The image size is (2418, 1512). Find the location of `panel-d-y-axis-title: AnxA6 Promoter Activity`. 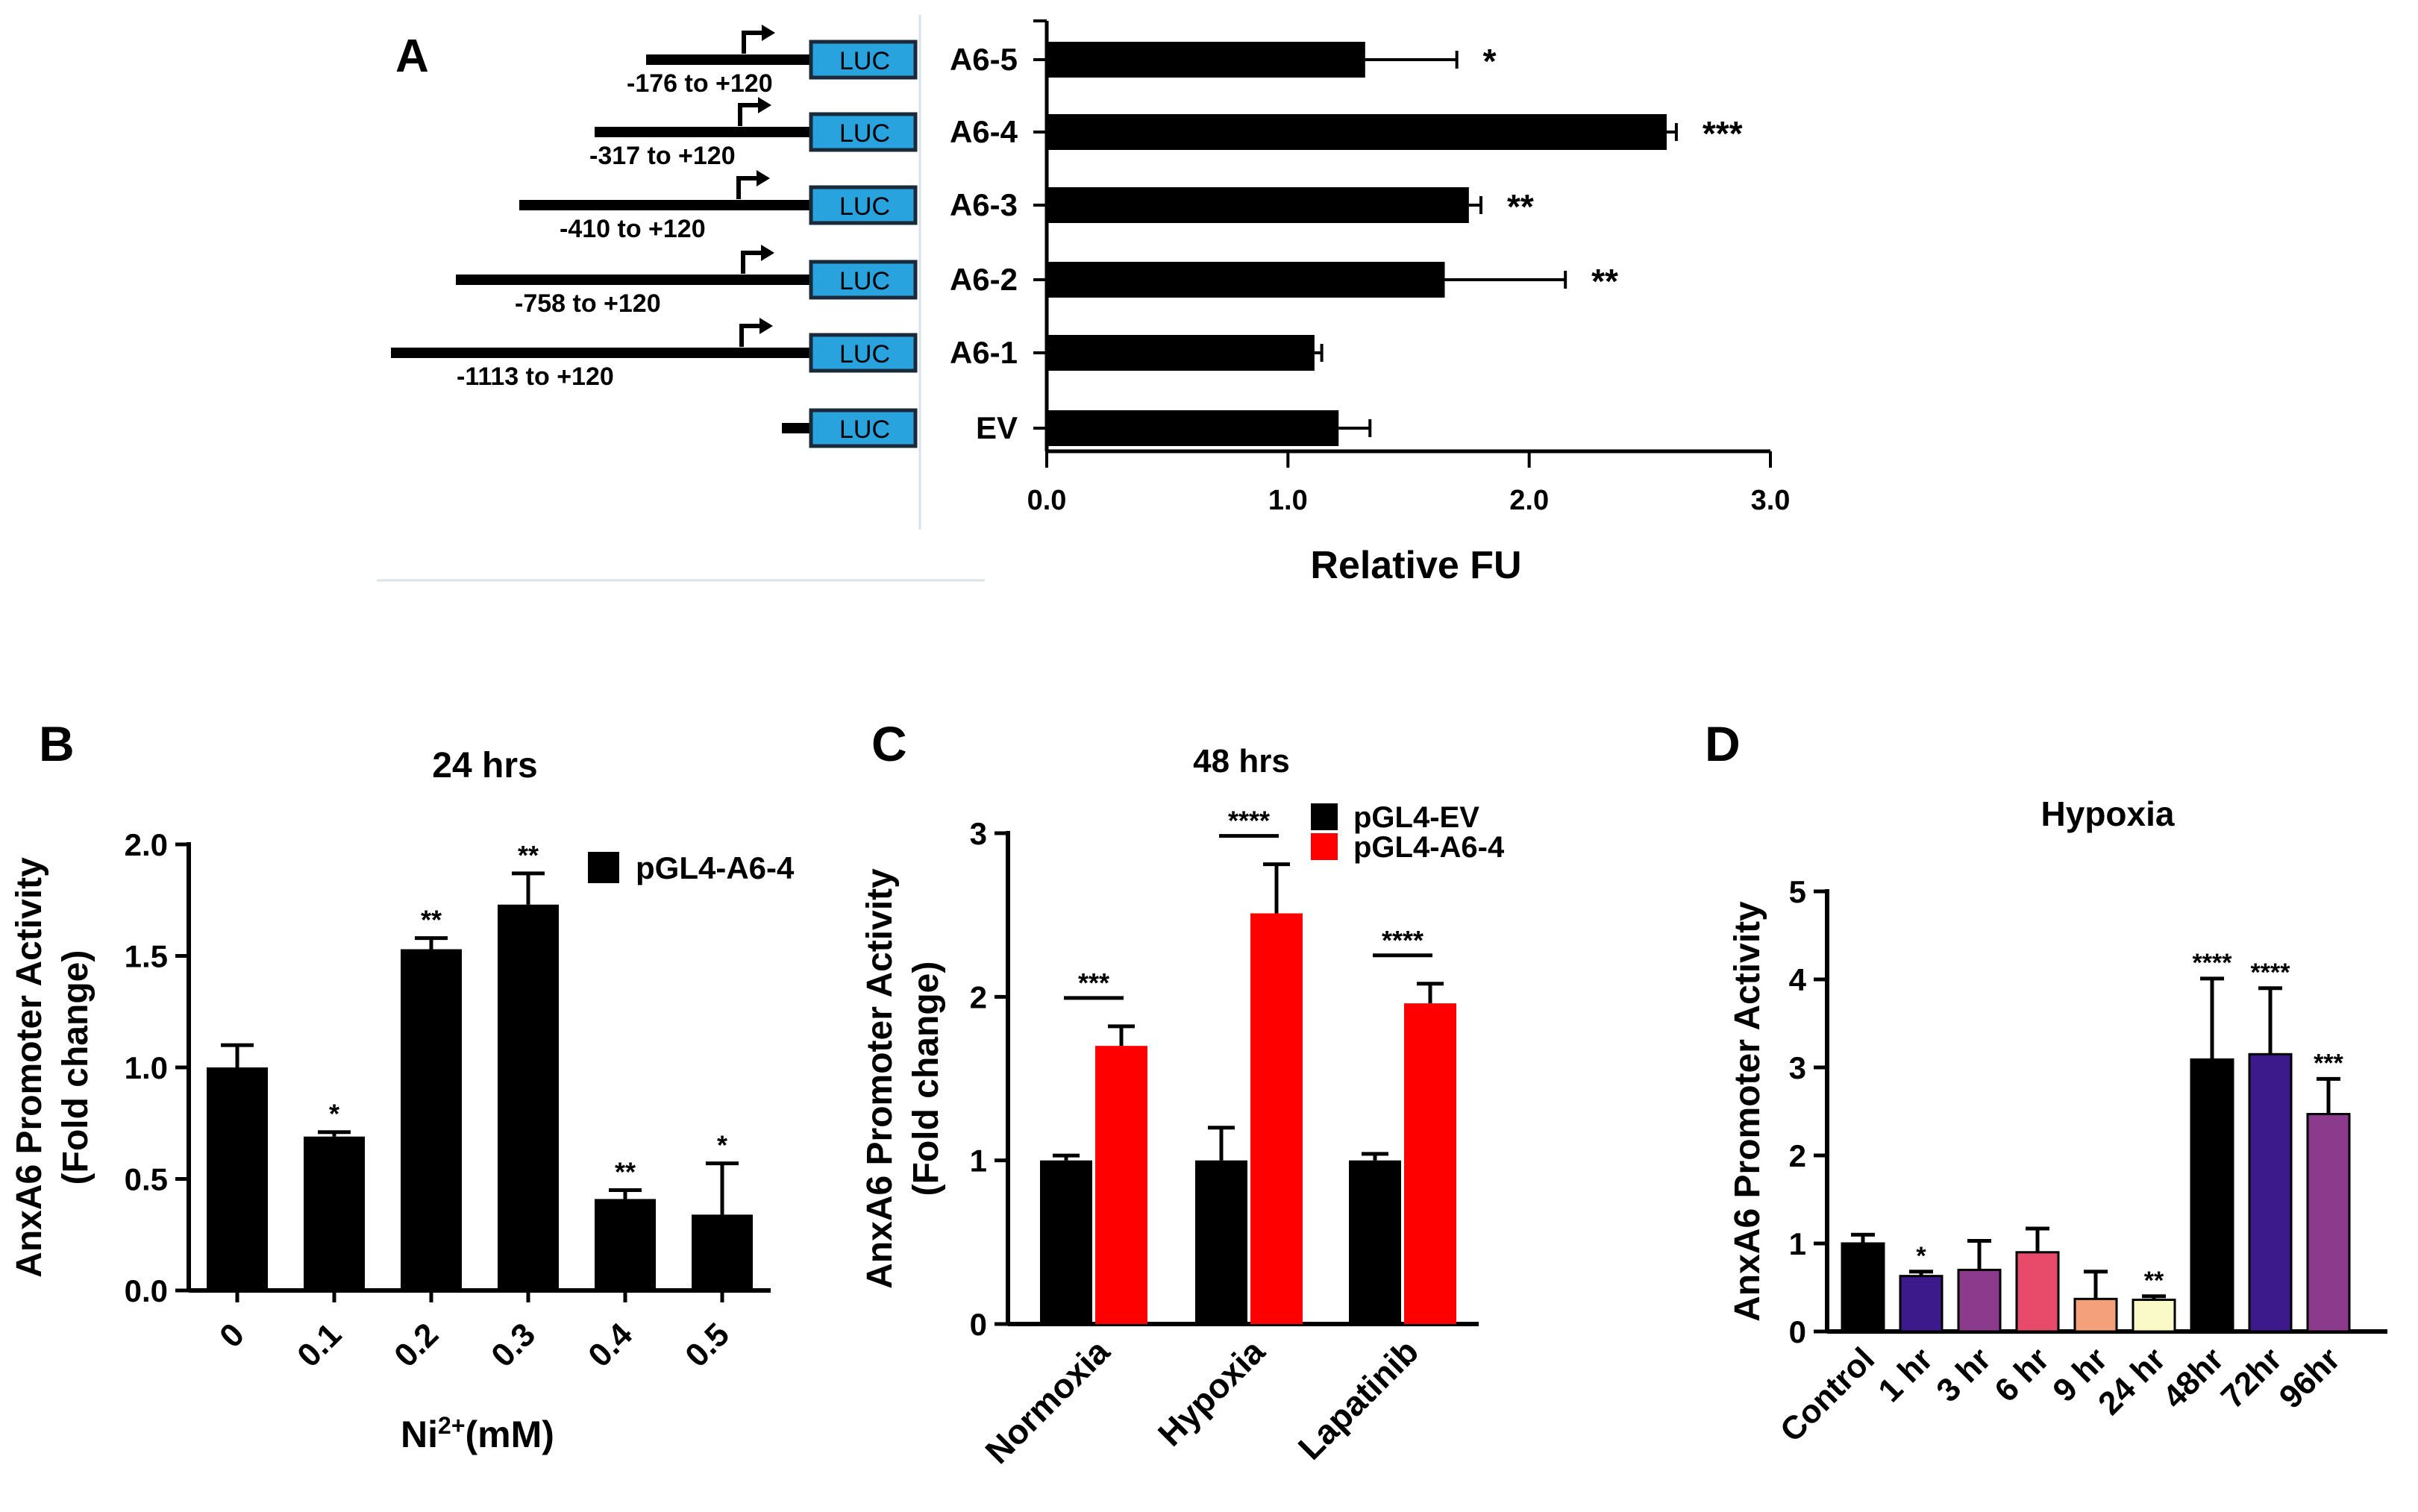

panel-d-y-axis-title: AnxA6 Promoter Activity is located at coordinates (1747, 1111).